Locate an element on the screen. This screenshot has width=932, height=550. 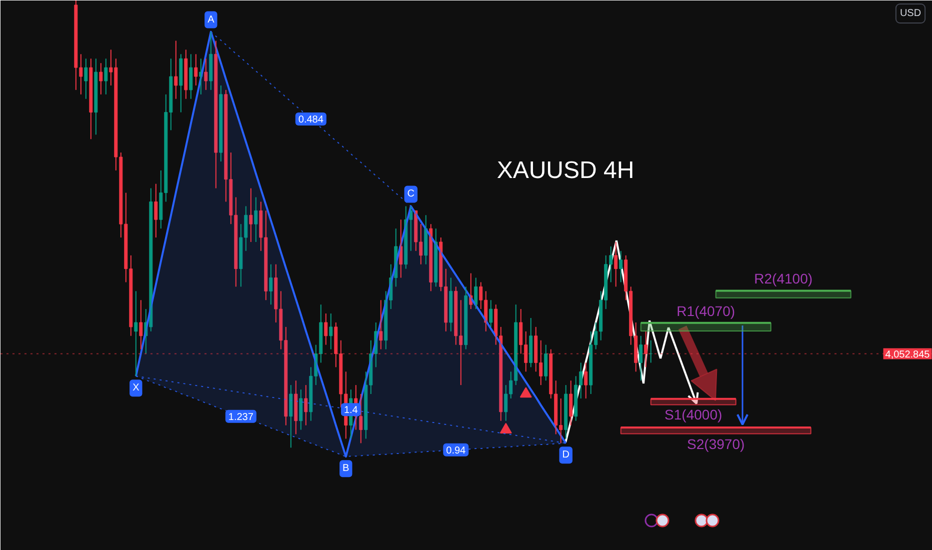
annotation: B is located at coordinates (346, 468).